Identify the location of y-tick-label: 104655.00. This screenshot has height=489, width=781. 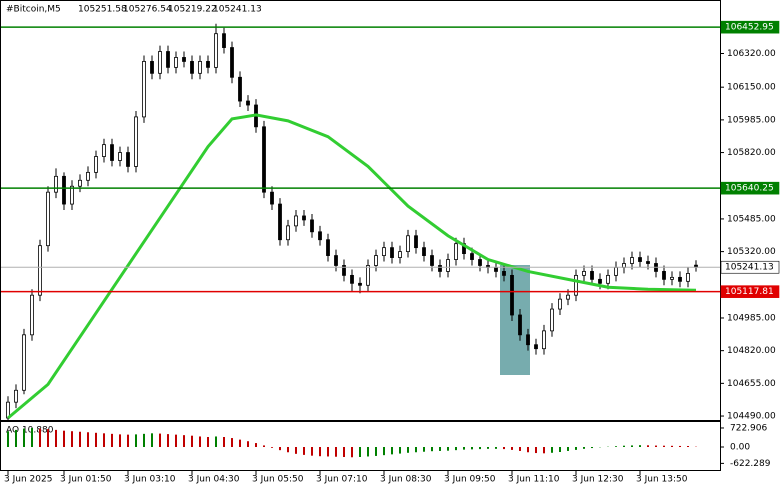
(751, 384).